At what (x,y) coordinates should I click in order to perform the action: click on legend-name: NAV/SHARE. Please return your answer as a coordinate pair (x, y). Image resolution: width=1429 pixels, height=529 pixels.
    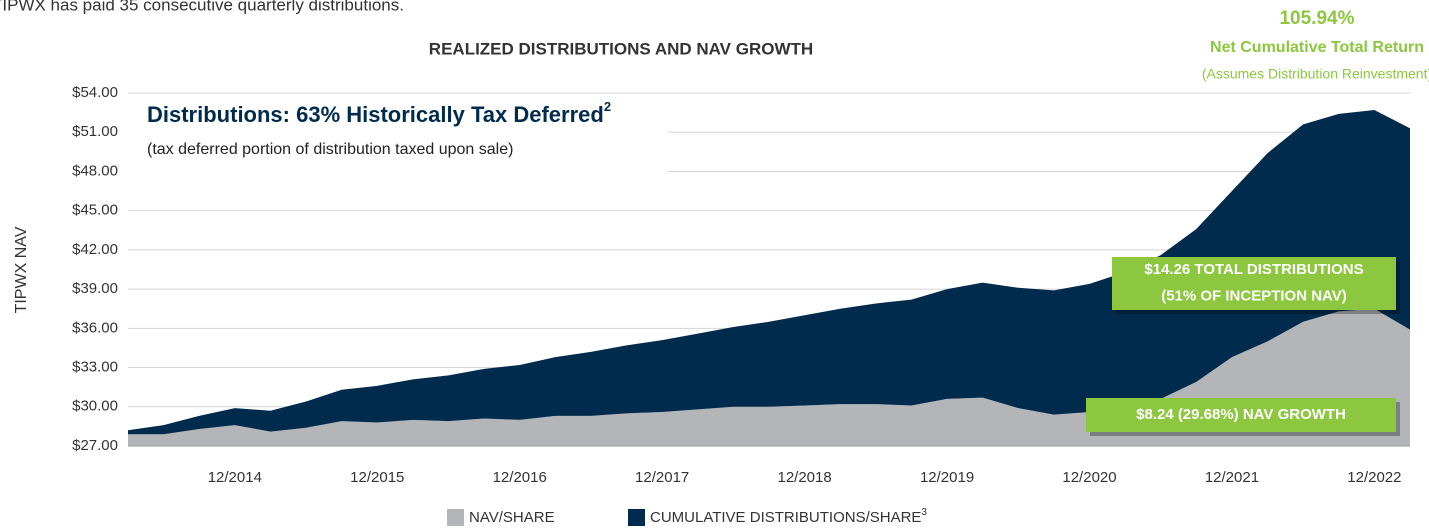
    Looking at the image, I should click on (512, 517).